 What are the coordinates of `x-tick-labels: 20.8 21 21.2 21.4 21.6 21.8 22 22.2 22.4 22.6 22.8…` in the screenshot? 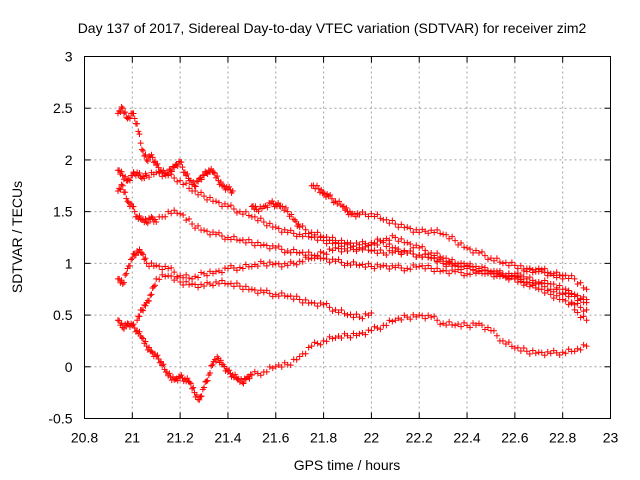 It's located at (345, 438).